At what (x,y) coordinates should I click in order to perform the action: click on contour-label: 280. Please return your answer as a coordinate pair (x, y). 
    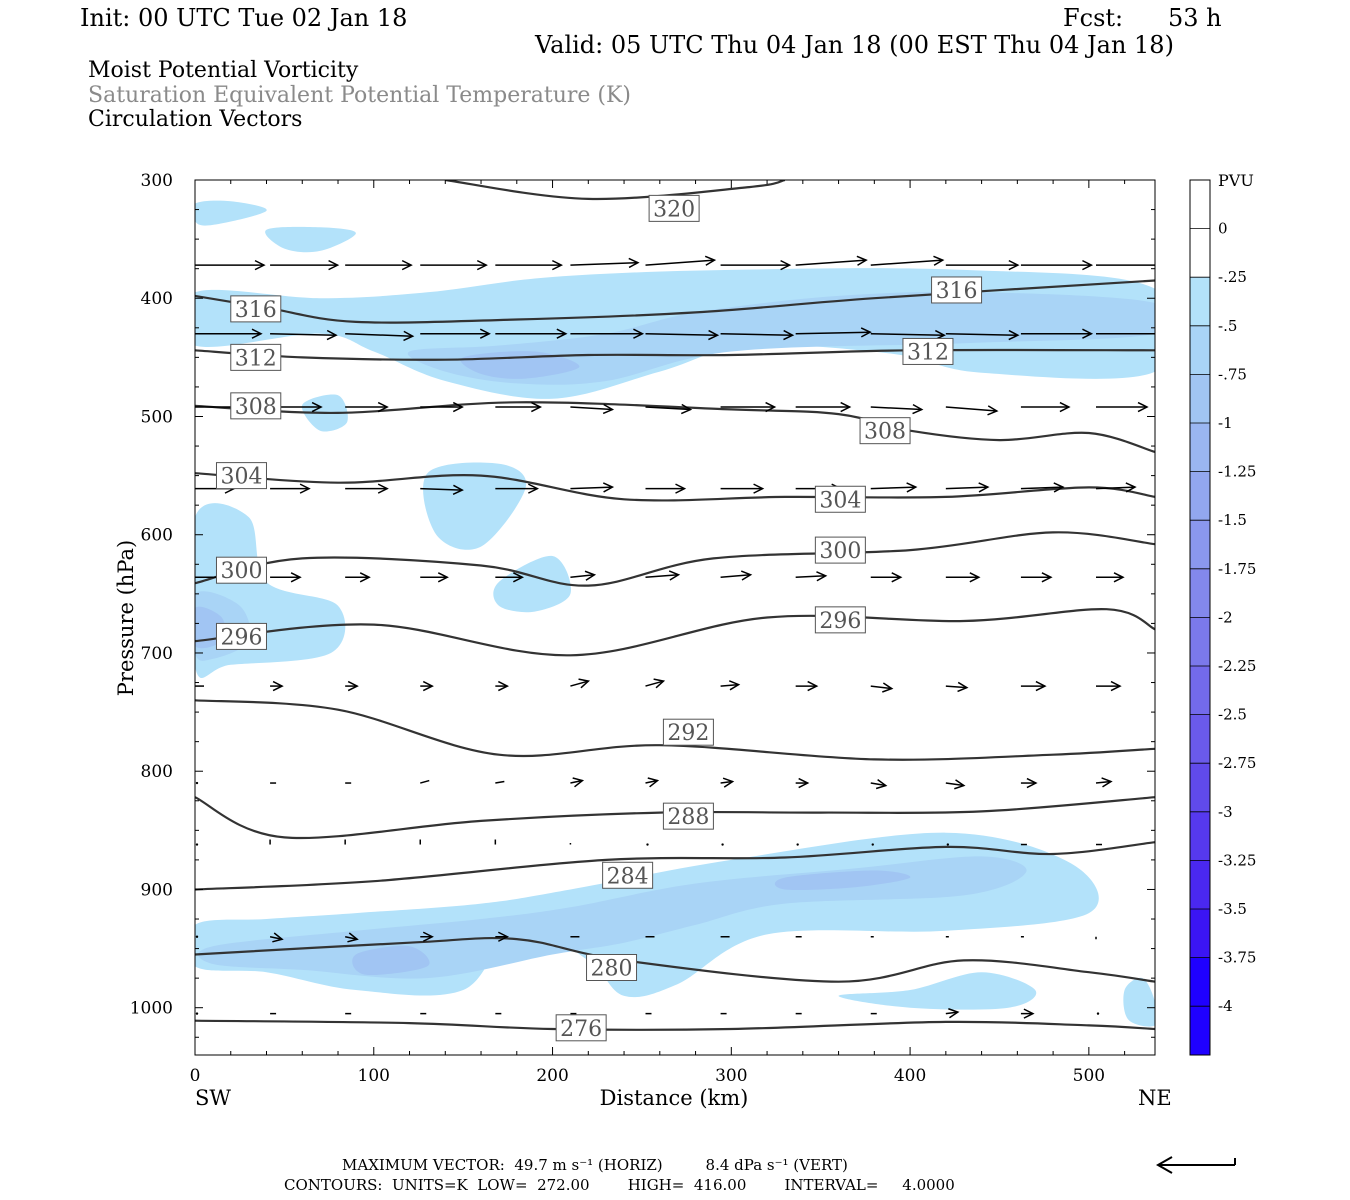
    Looking at the image, I should click on (612, 969).